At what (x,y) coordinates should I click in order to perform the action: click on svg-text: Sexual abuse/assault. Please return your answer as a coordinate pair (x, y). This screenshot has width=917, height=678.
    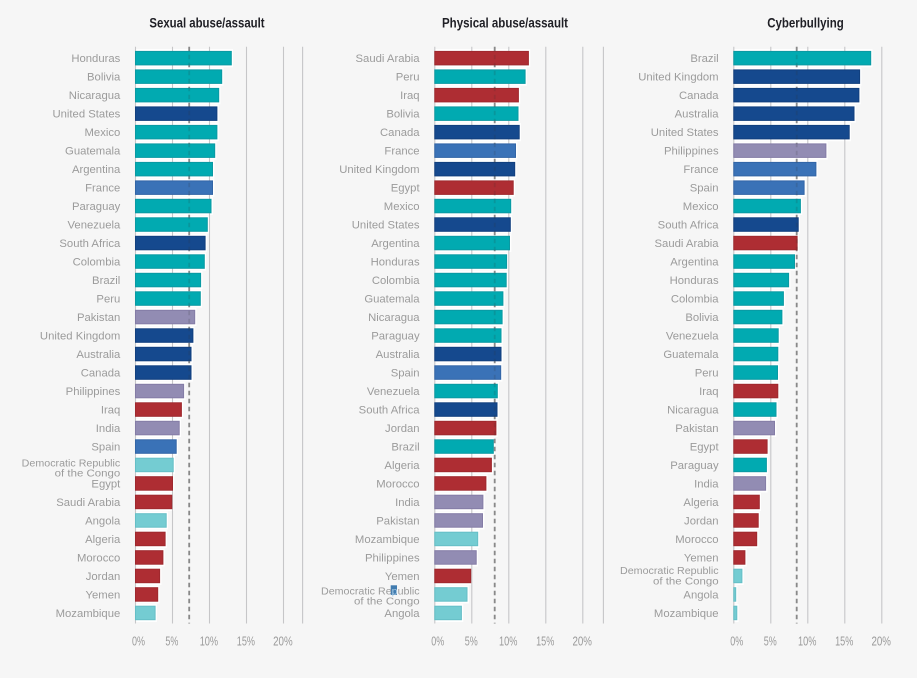
    Looking at the image, I should click on (206, 24).